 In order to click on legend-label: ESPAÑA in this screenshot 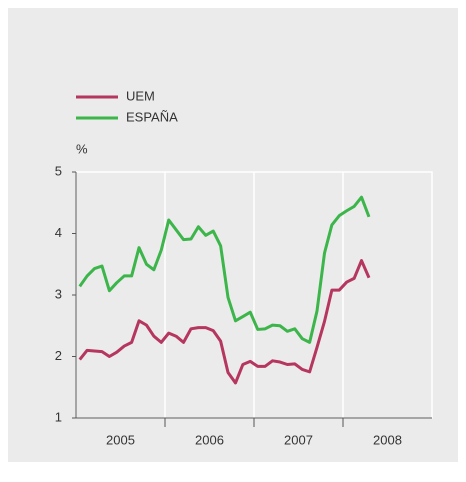, I will do `click(152, 116)`.